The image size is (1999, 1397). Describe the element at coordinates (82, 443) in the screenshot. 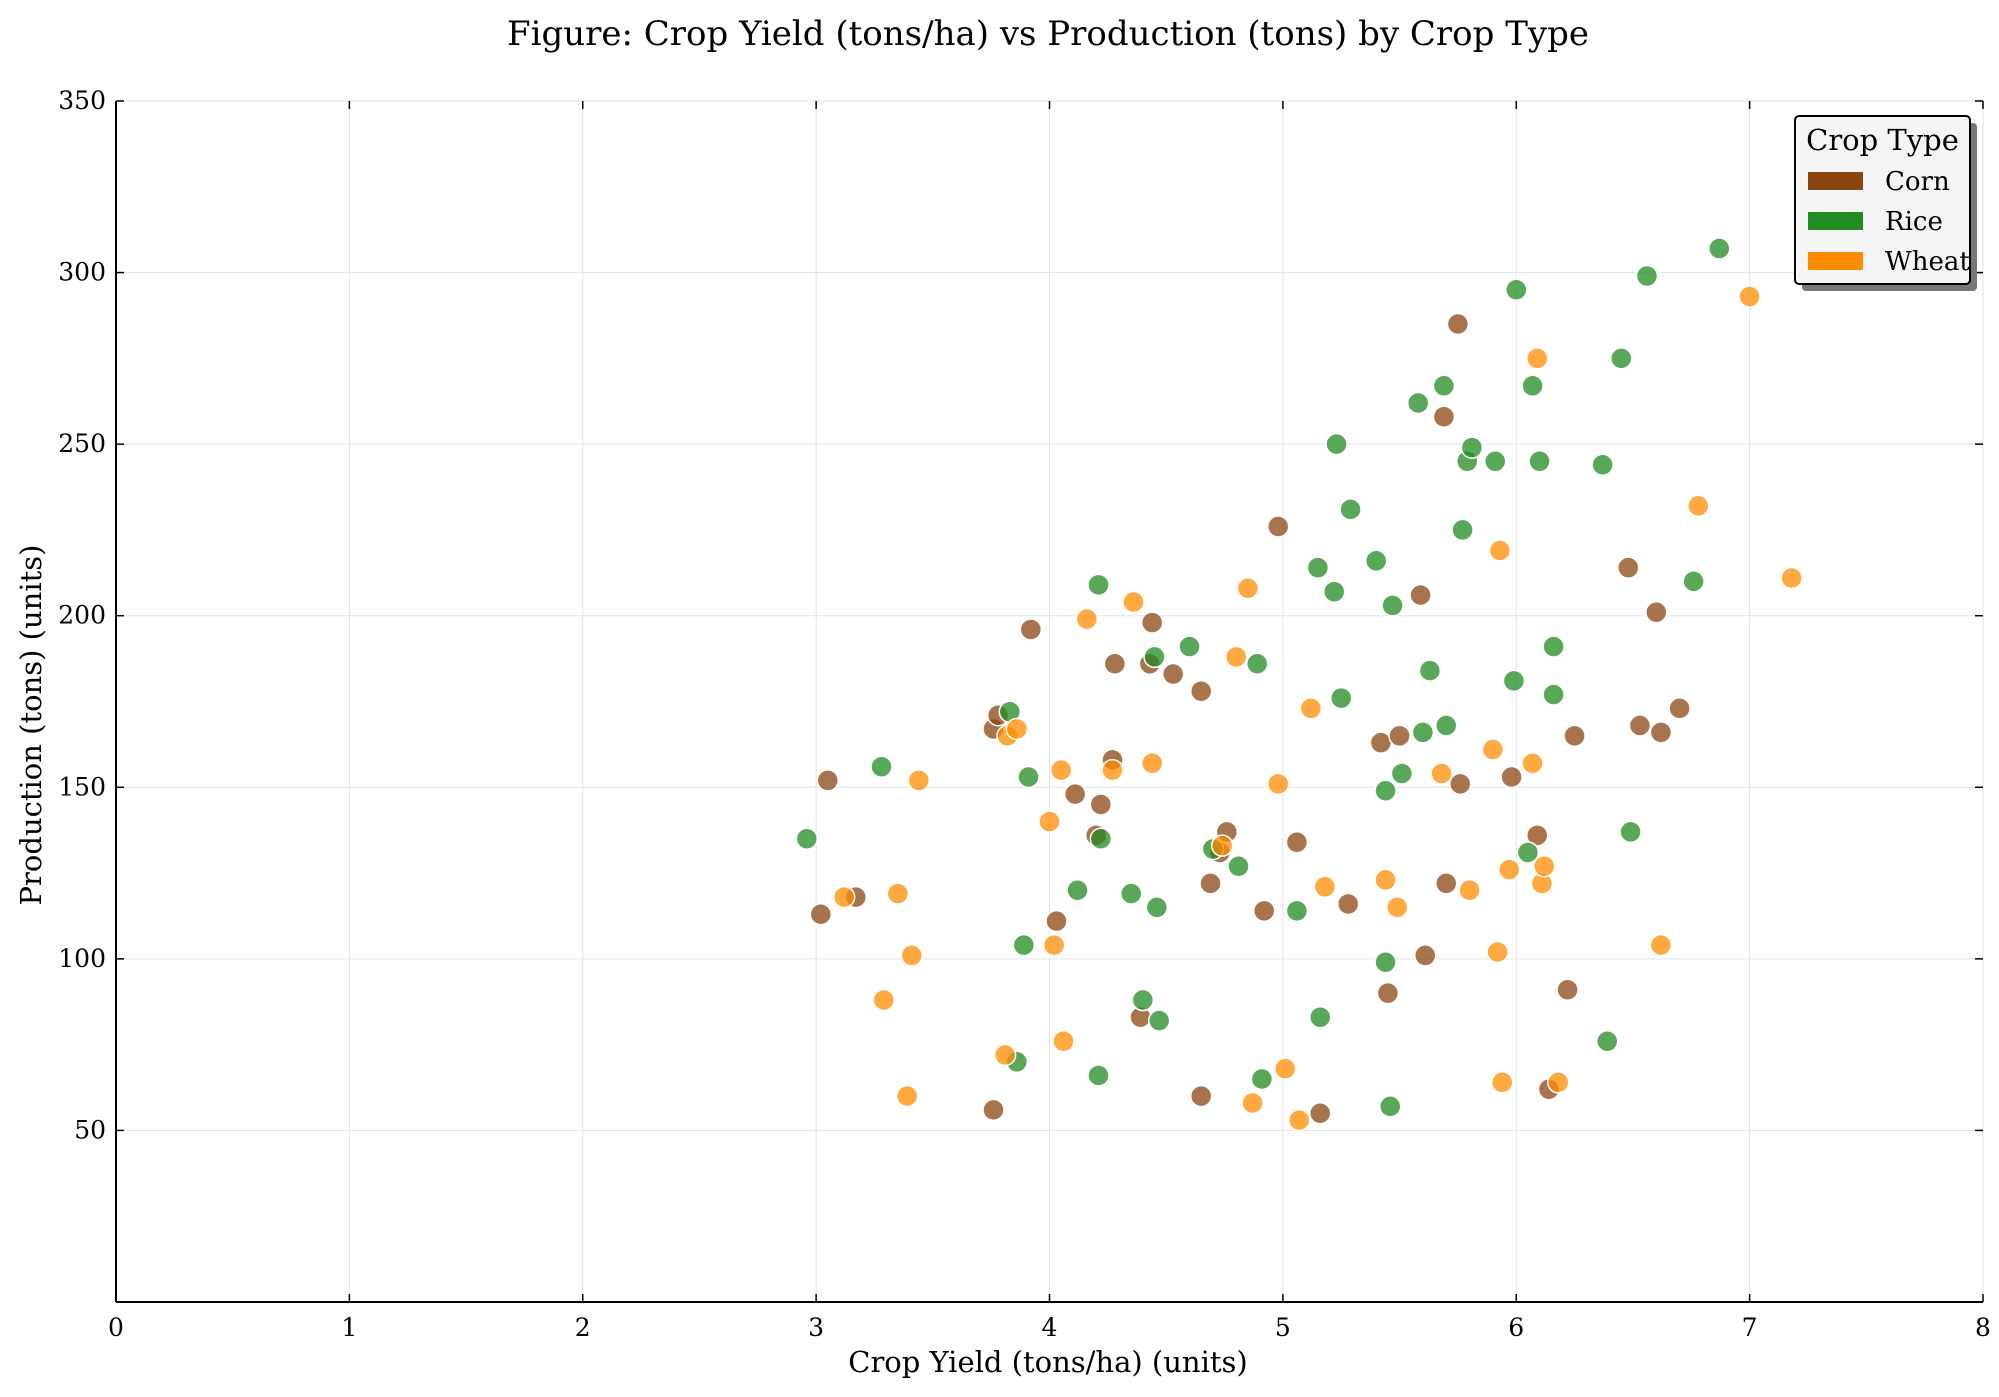

I see `y-tick-label: 250` at that location.